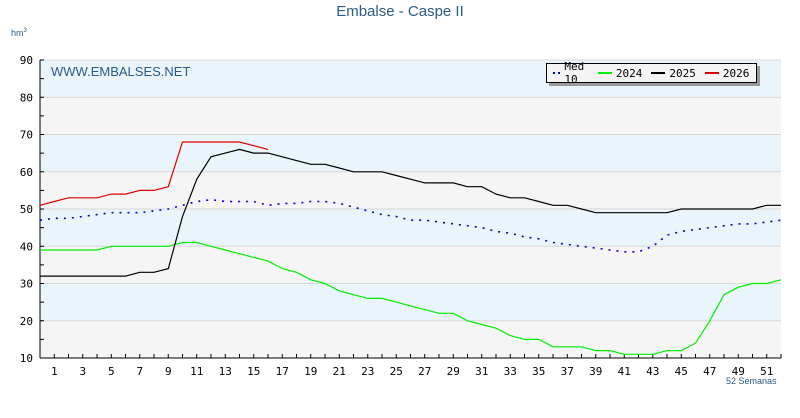  What do you see at coordinates (154, 173) in the screenshot?
I see `series-2026` at bounding box center [154, 173].